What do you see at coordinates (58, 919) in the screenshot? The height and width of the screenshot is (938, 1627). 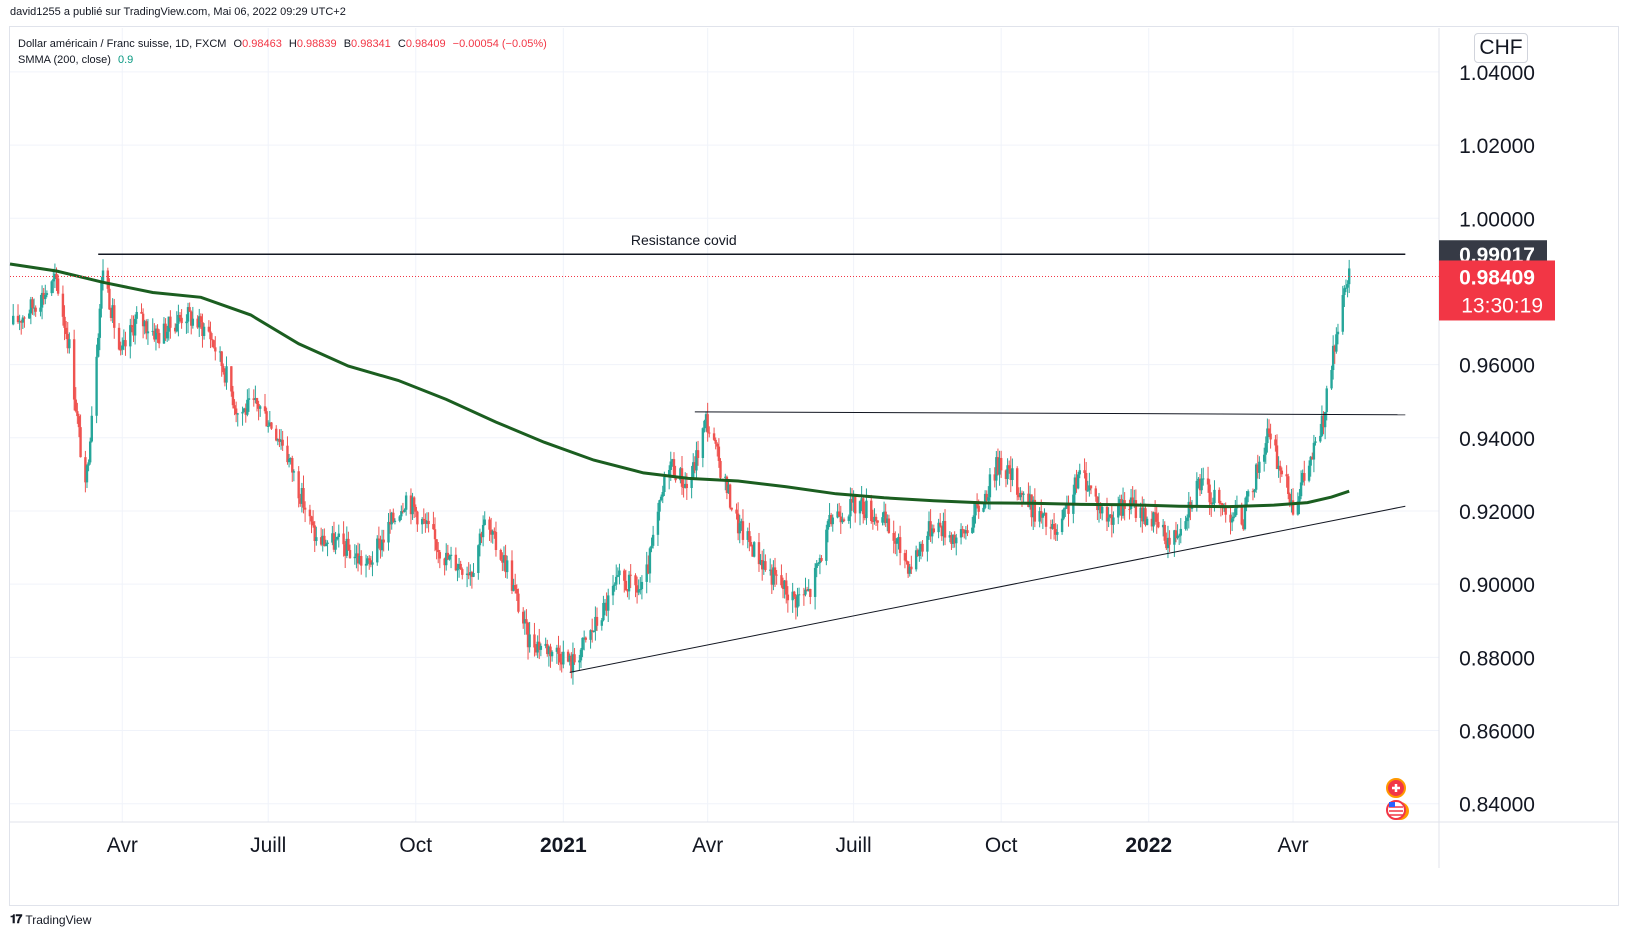 I see `footer-brand: TradingView` at bounding box center [58, 919].